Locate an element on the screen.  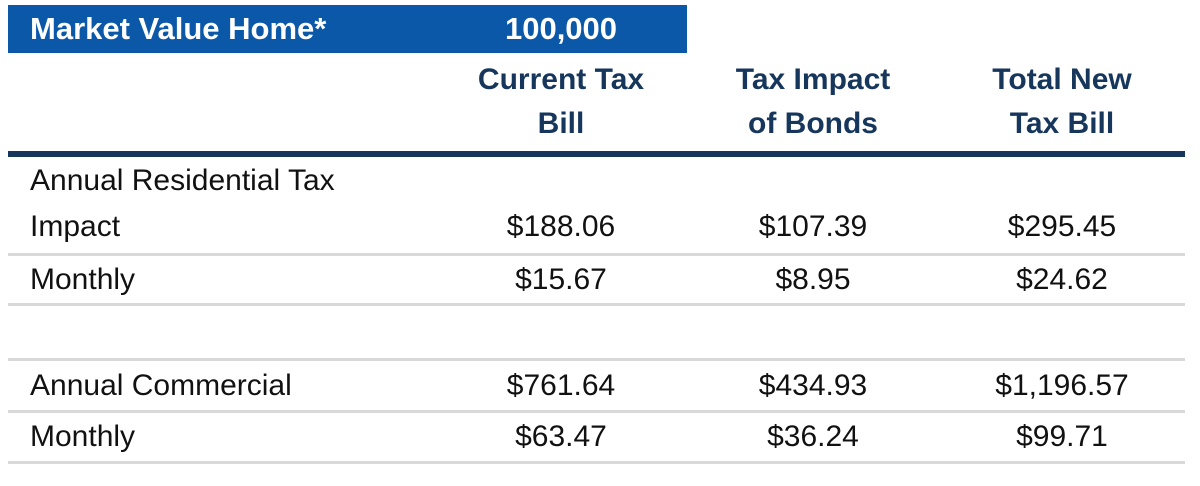
table-row-residential-monthly: Monthly $15.67 $8.95 $24.62 is located at coordinates (596, 281).